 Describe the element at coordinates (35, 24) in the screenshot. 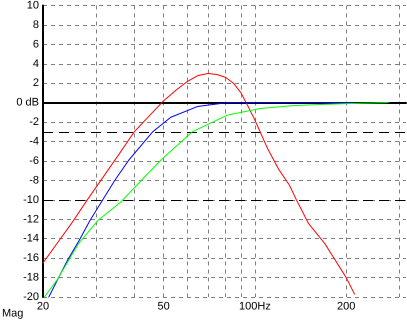

I see `y-tick-label: 8` at that location.